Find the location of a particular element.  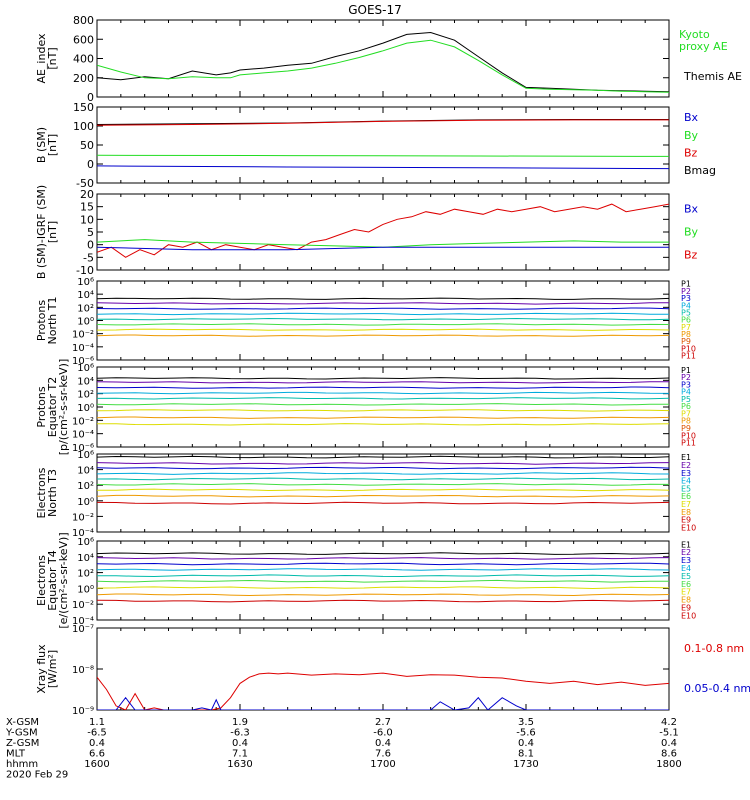

series-line-p8 is located at coordinates (383, 335).